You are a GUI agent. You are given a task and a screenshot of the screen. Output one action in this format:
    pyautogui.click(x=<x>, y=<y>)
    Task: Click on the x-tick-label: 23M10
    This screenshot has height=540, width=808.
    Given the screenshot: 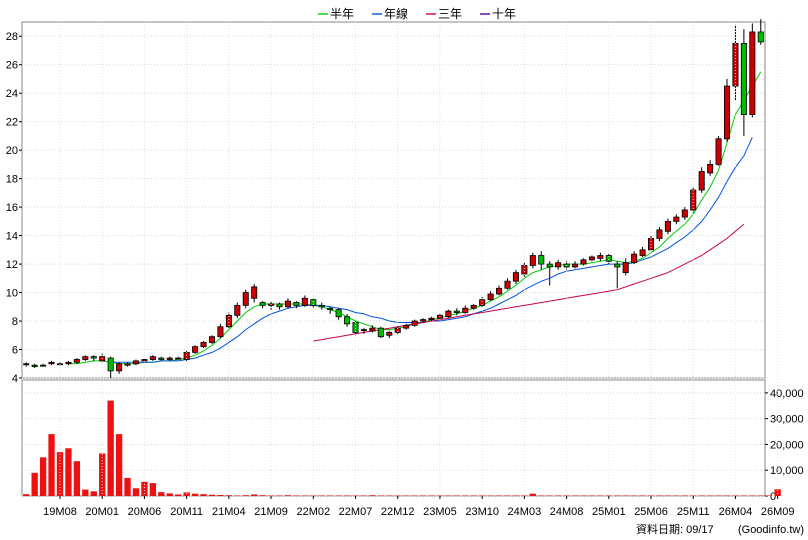 What is the action you would take?
    pyautogui.click(x=482, y=512)
    